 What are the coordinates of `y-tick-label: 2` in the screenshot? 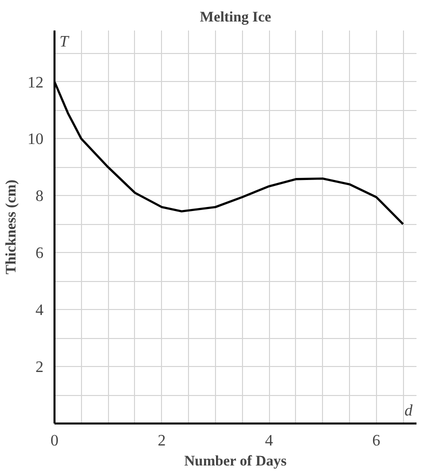 It's located at (40, 367).